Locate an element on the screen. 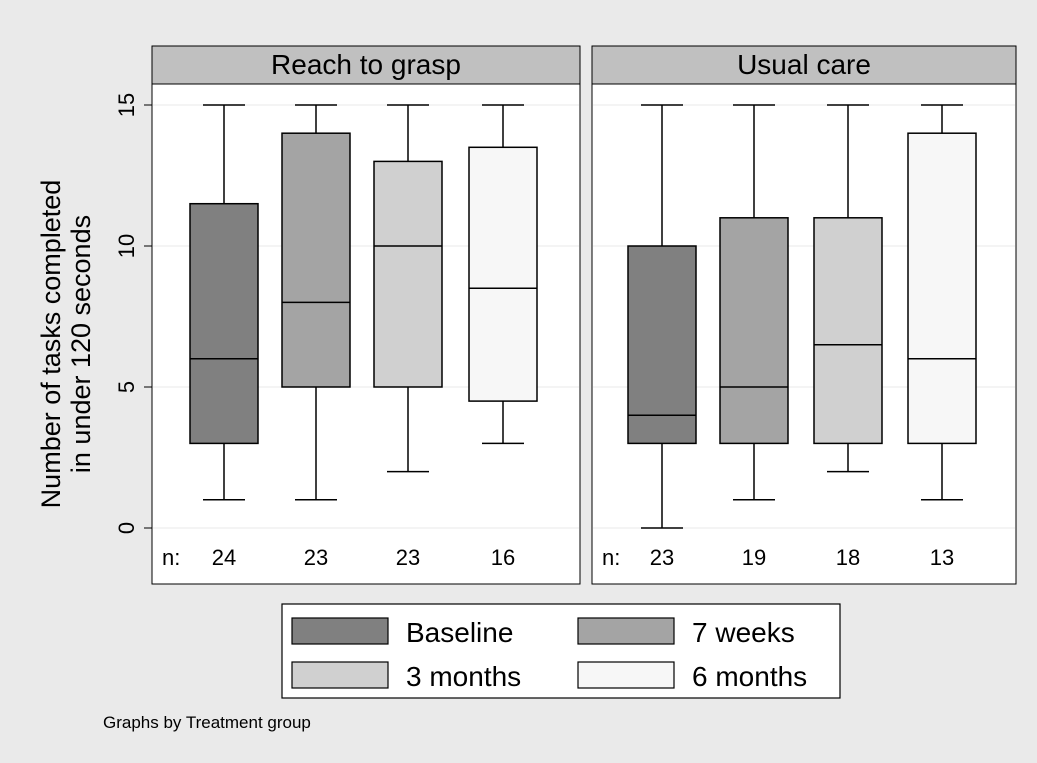  n-count-label: 13 is located at coordinates (942, 557).